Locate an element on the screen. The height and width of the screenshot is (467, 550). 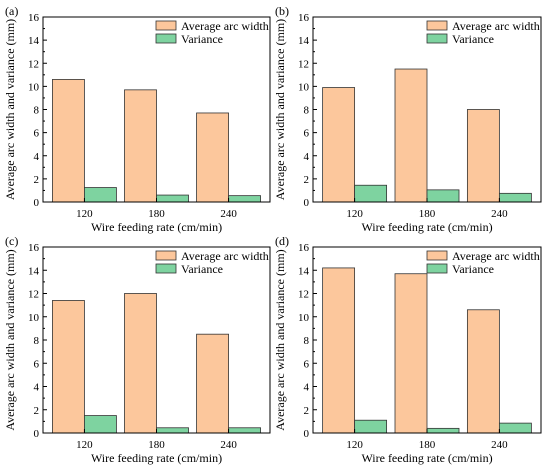
panel-label: (d) is located at coordinates (282, 241).